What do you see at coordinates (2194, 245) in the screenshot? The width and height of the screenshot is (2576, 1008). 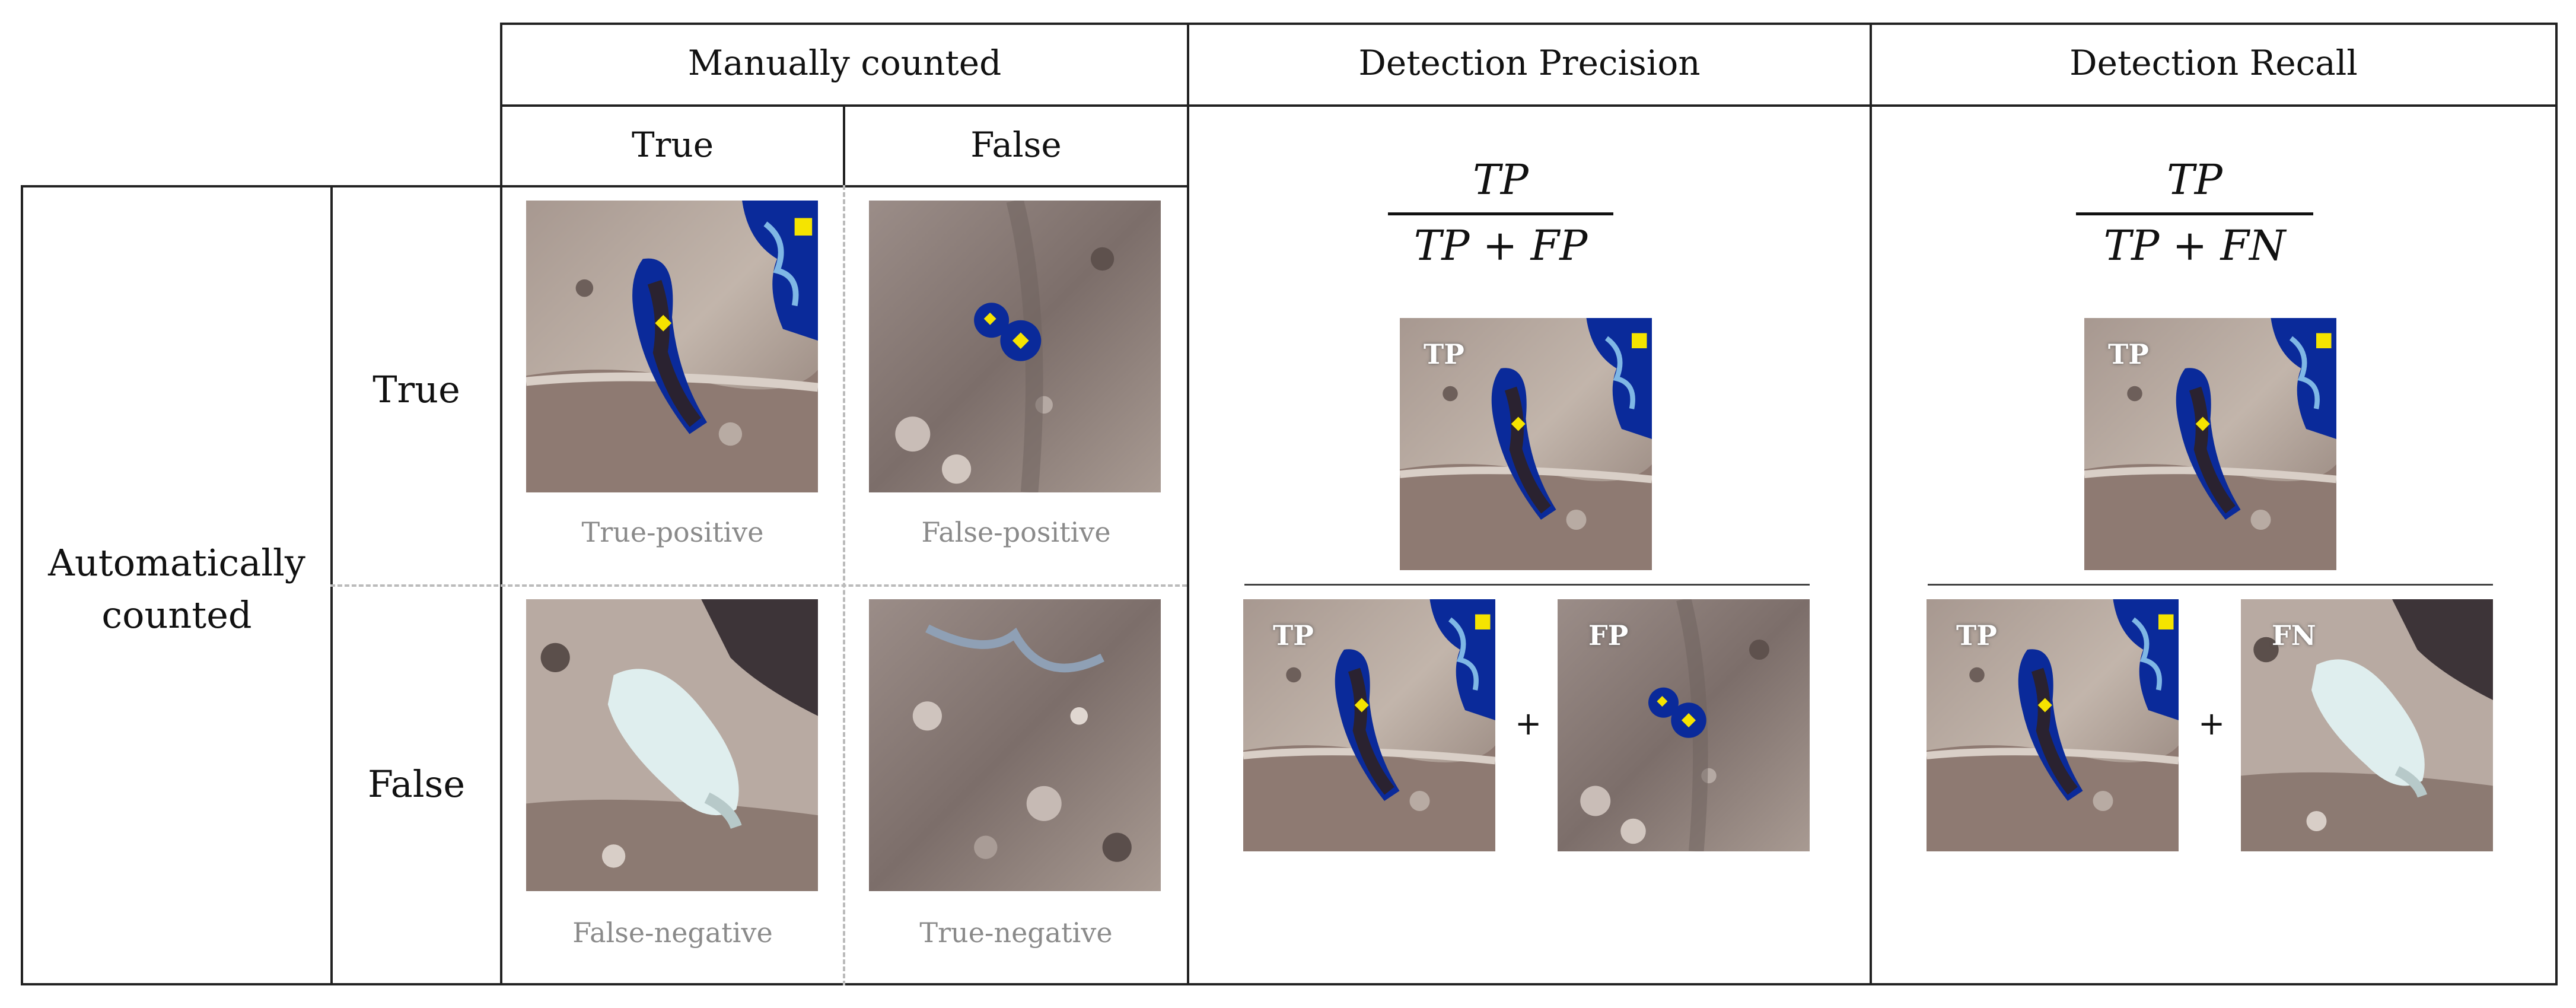 I see `recall-denominator: TP + FN` at bounding box center [2194, 245].